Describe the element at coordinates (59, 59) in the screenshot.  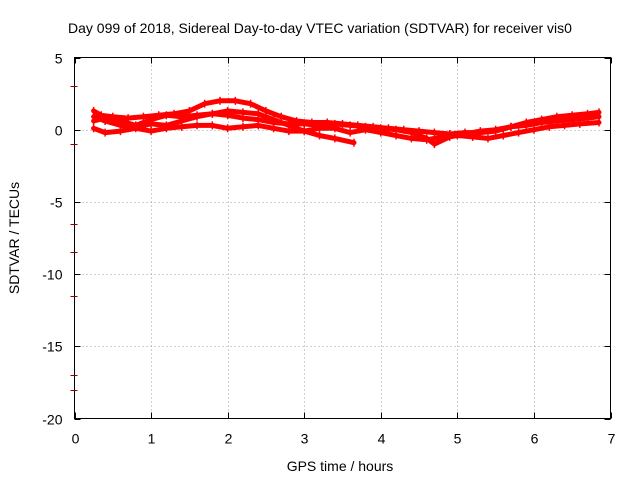
I see `y-tick-label: 5` at that location.